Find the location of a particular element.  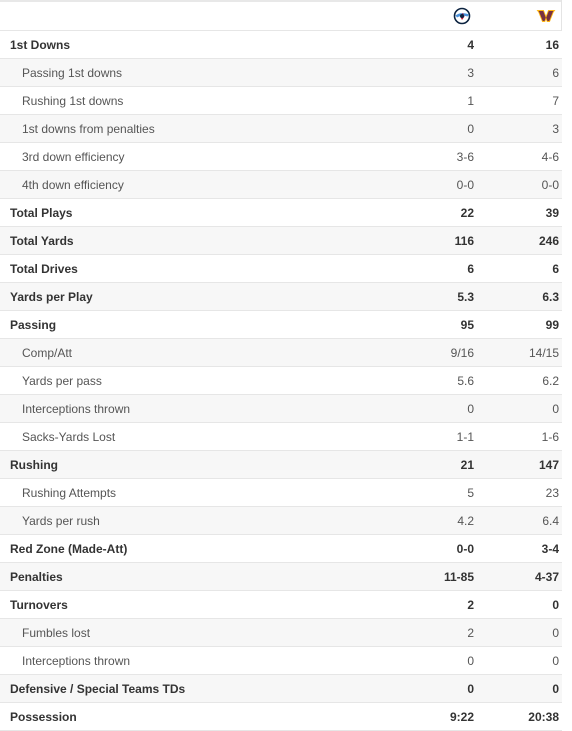

stat-label: Red Zone (Made-Att) is located at coordinates (195, 548).